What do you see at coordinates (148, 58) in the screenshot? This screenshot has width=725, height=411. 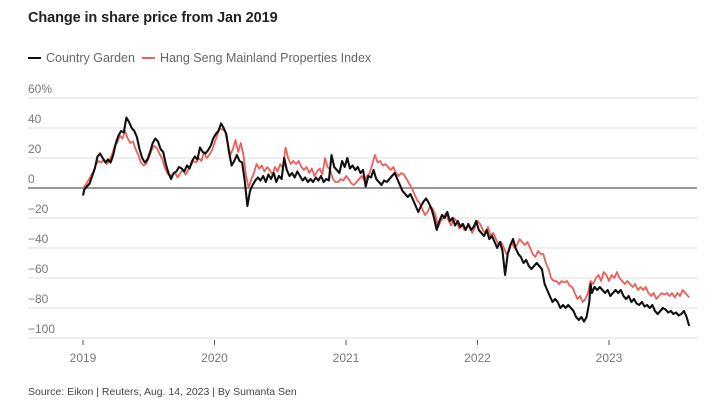 I see `legend-swatch-hang-seng` at bounding box center [148, 58].